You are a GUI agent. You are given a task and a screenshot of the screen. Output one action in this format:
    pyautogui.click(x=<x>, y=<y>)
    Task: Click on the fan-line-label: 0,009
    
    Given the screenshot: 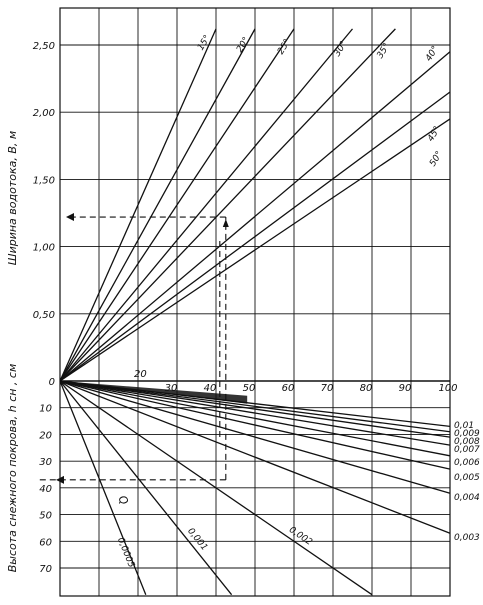 What is the action you would take?
    pyautogui.click(x=467, y=434)
    